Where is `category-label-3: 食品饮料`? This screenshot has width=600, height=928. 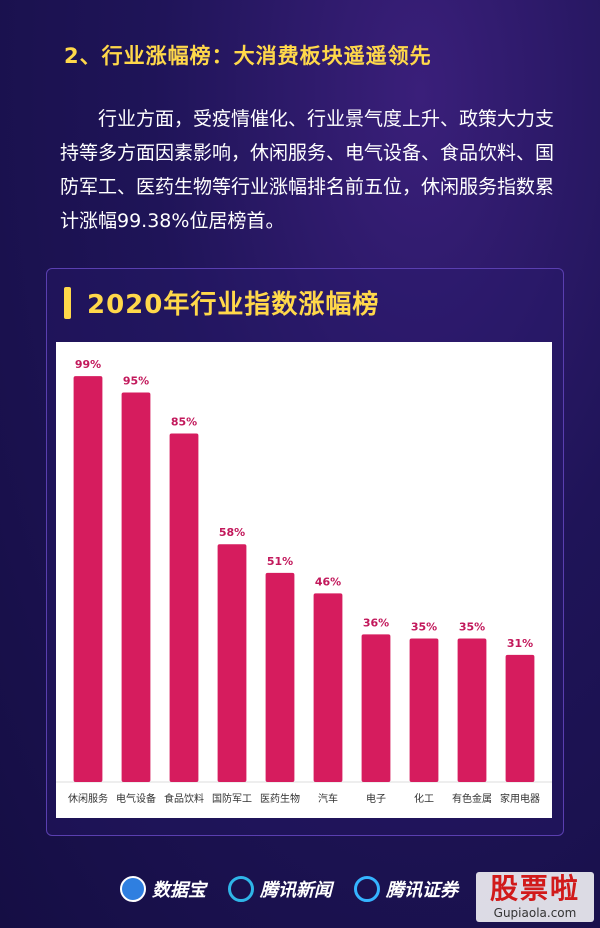
category-label-3: 食品饮料 is located at coordinates (184, 798).